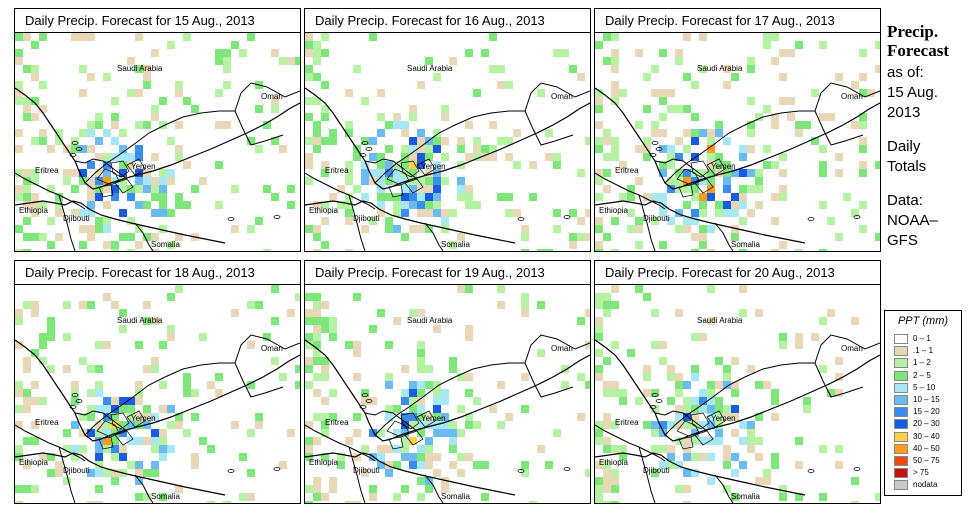  What do you see at coordinates (157, 390) in the screenshot?
I see `coastline` at bounding box center [157, 390].